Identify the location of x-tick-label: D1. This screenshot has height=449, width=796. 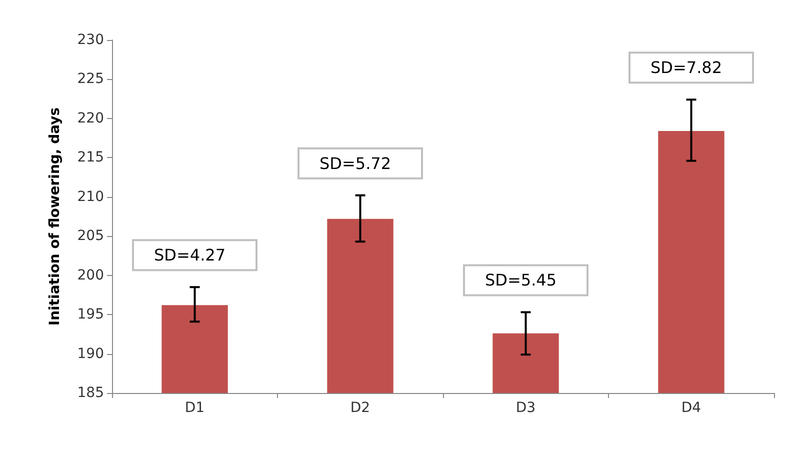
(194, 408).